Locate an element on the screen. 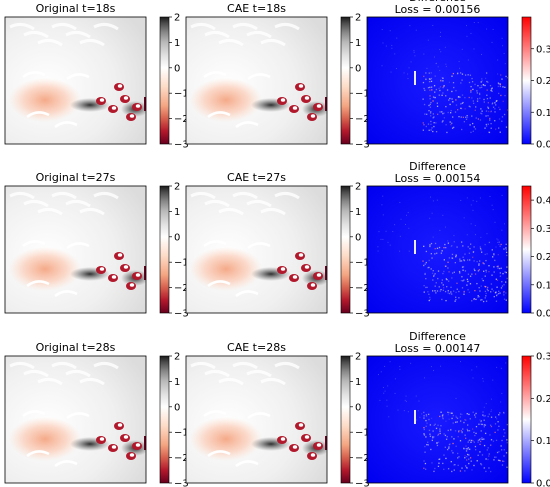  panel-title: Original t=28s is located at coordinates (76, 347).